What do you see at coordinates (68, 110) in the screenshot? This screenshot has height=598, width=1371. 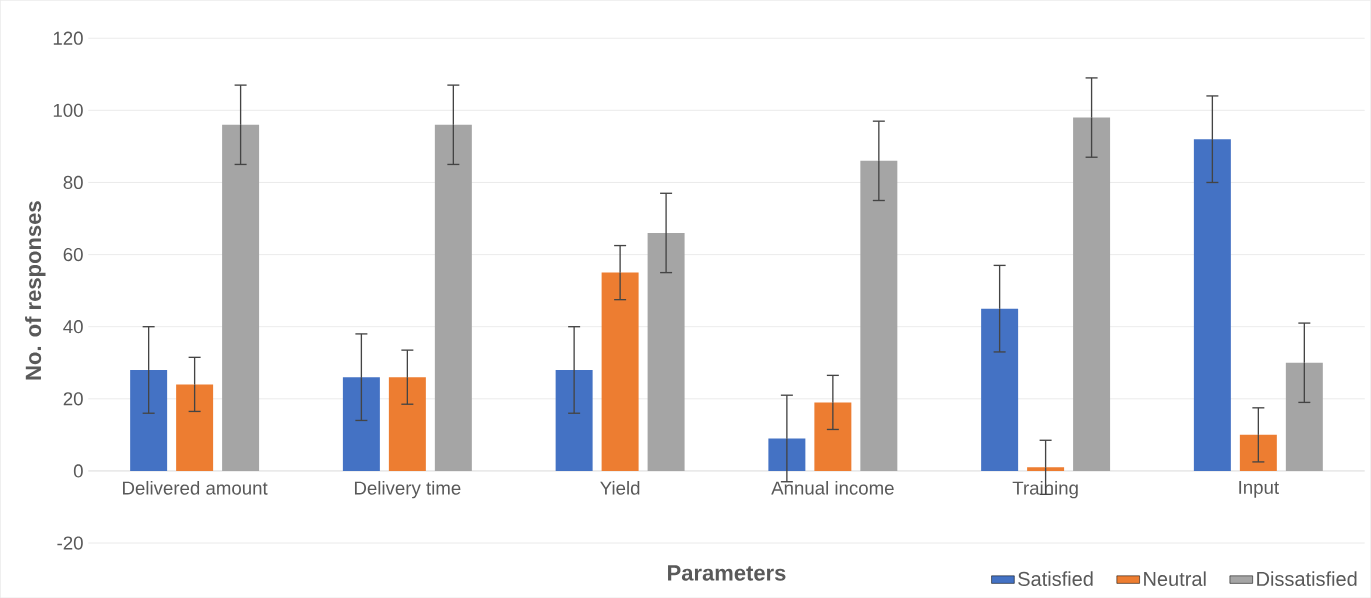 I see `y-tick-label: 100` at bounding box center [68, 110].